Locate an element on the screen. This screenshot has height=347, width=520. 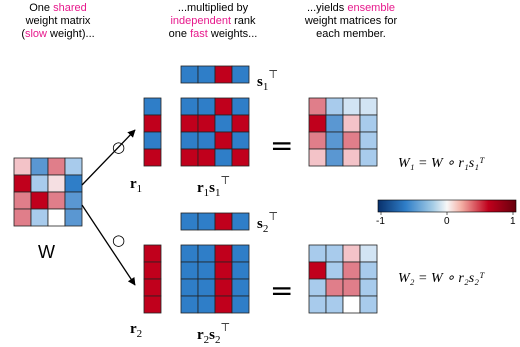
fast-weight-vector-s1 is located at coordinates (215, 74).